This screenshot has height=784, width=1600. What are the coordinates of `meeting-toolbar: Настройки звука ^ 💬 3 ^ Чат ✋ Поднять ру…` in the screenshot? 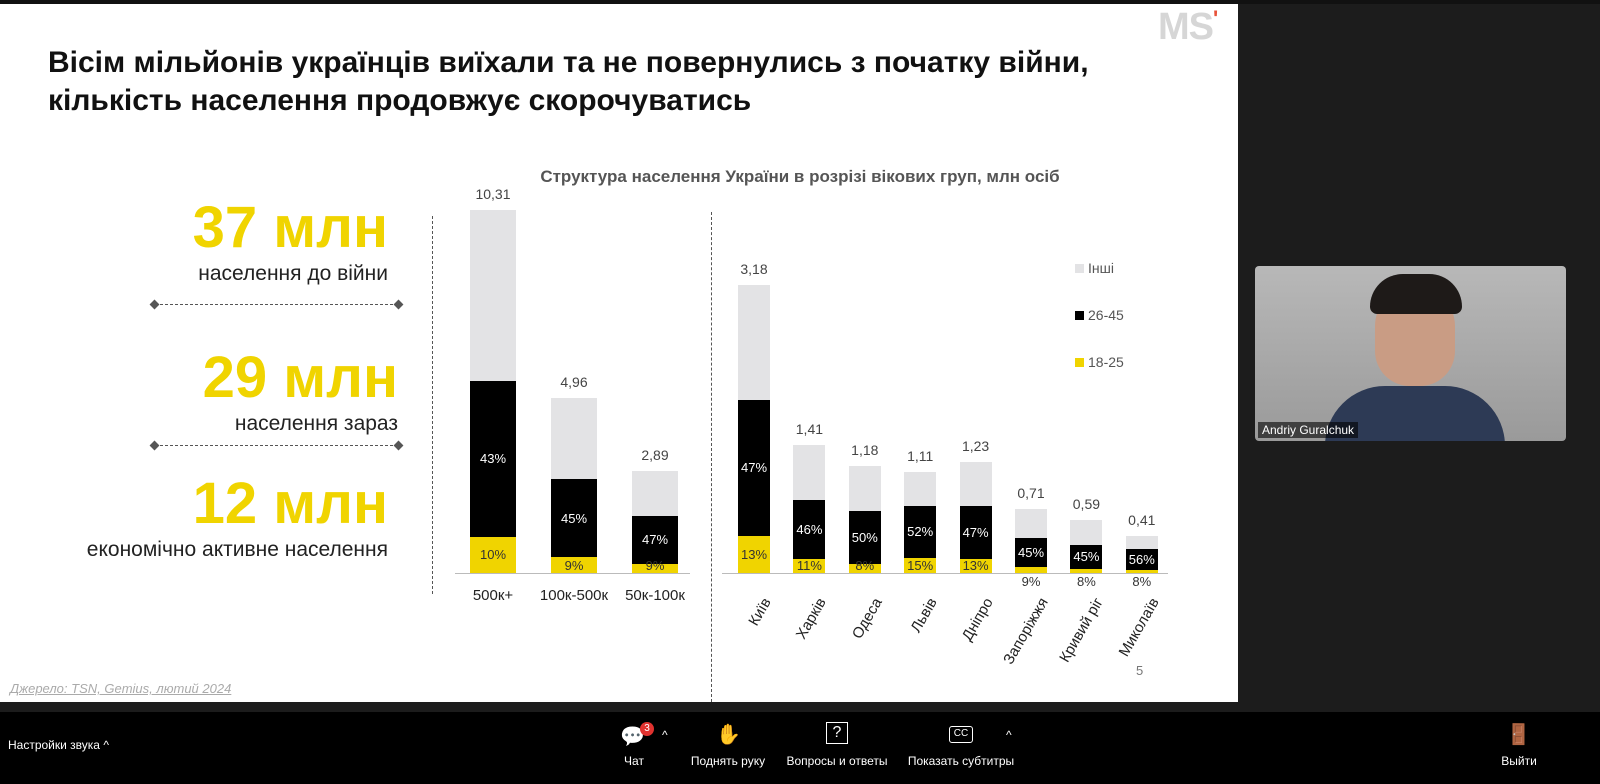 It's located at (800, 748).